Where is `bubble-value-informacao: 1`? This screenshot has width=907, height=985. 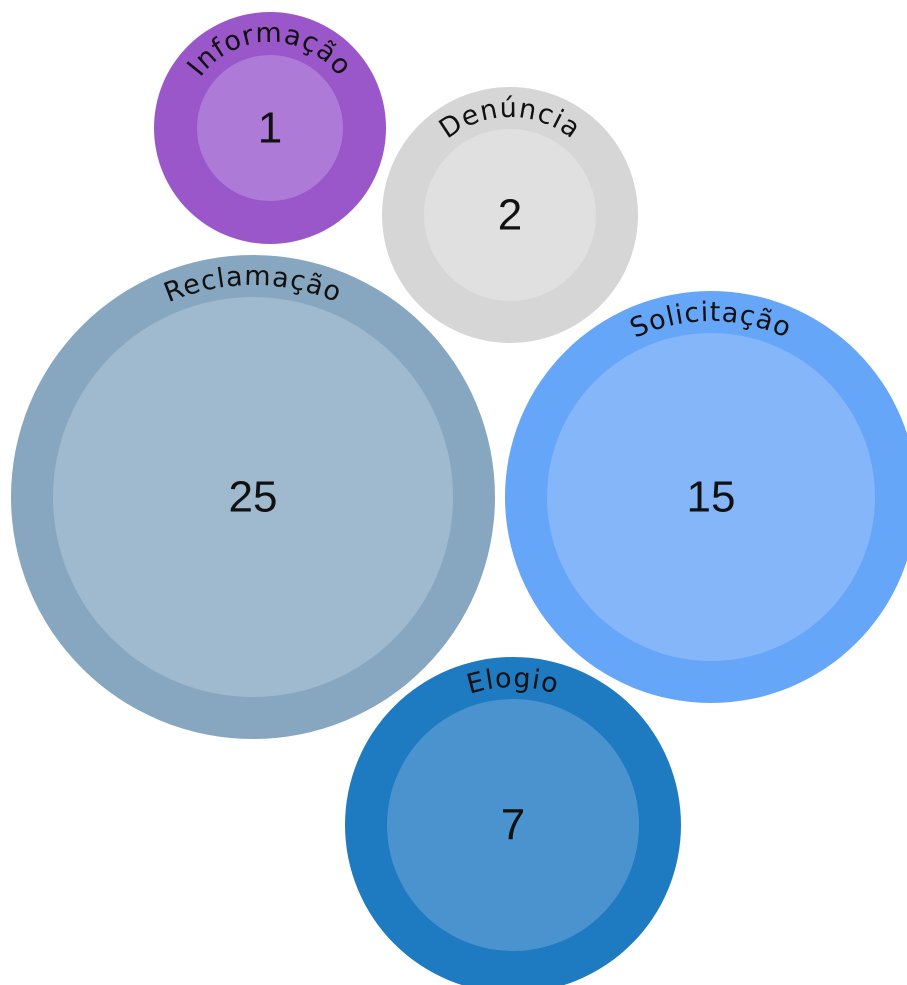
bubble-value-informacao: 1 is located at coordinates (270, 128).